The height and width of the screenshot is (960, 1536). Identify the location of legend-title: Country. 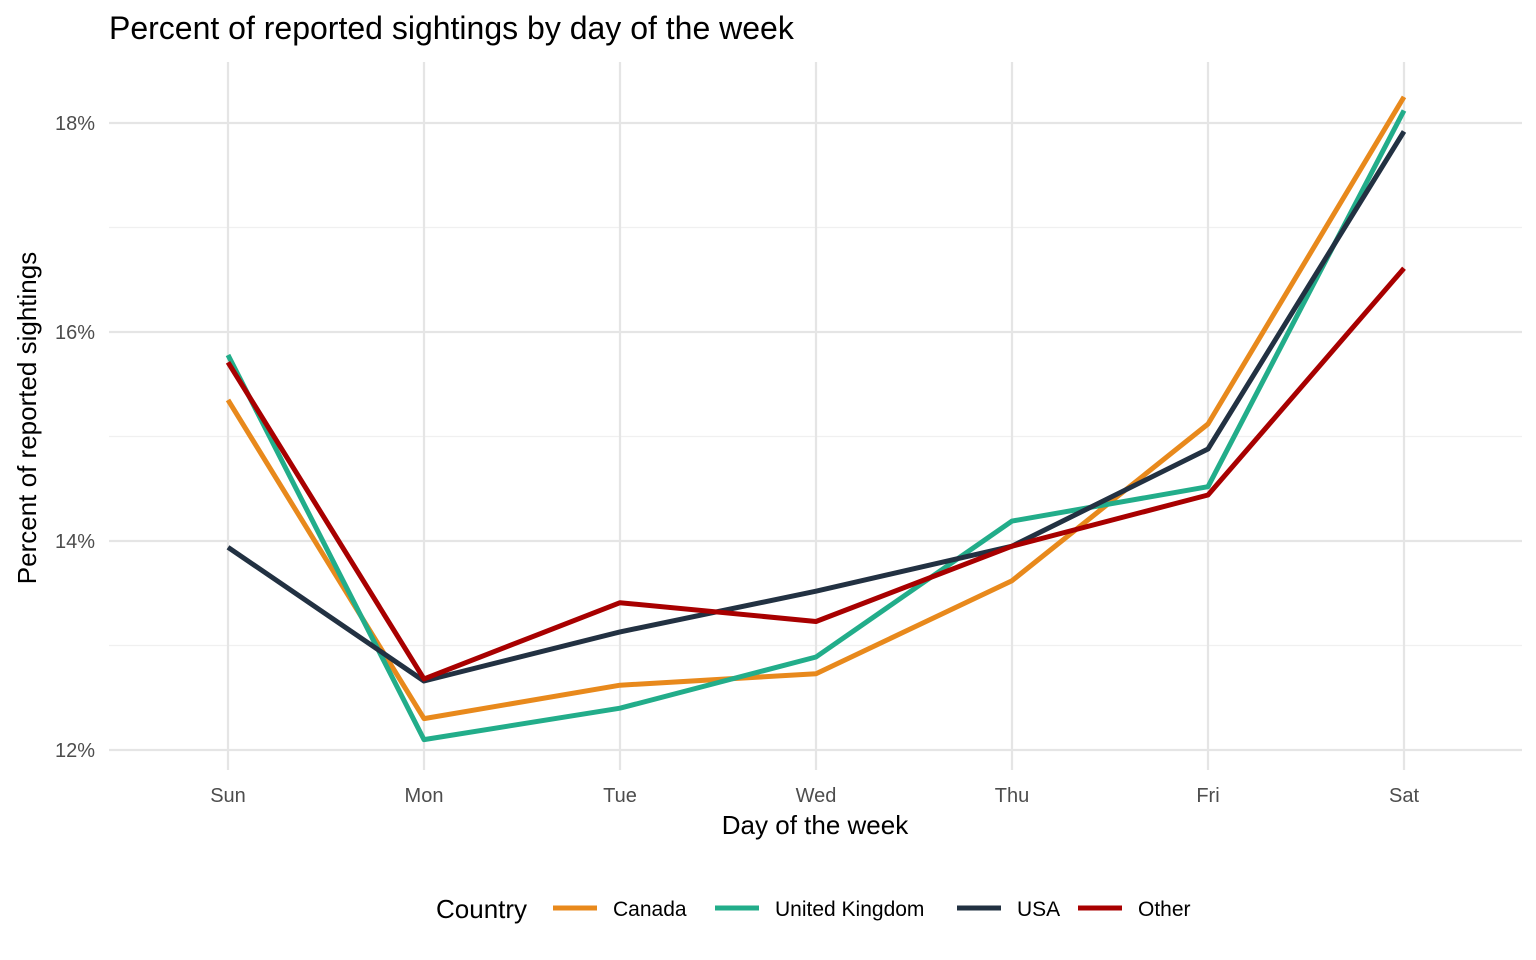
(481, 909).